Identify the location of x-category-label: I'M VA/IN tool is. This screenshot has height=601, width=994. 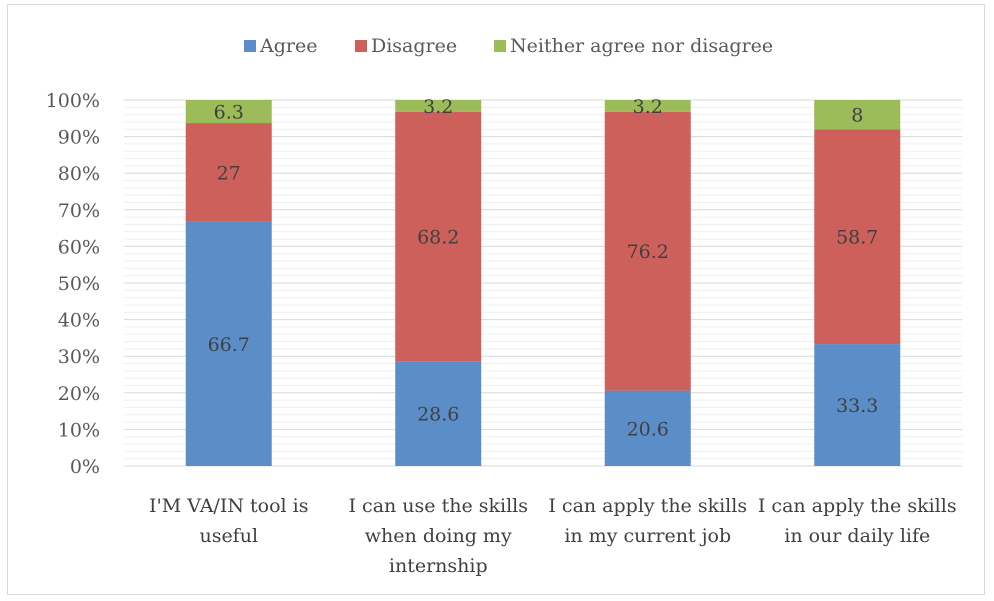
(228, 506).